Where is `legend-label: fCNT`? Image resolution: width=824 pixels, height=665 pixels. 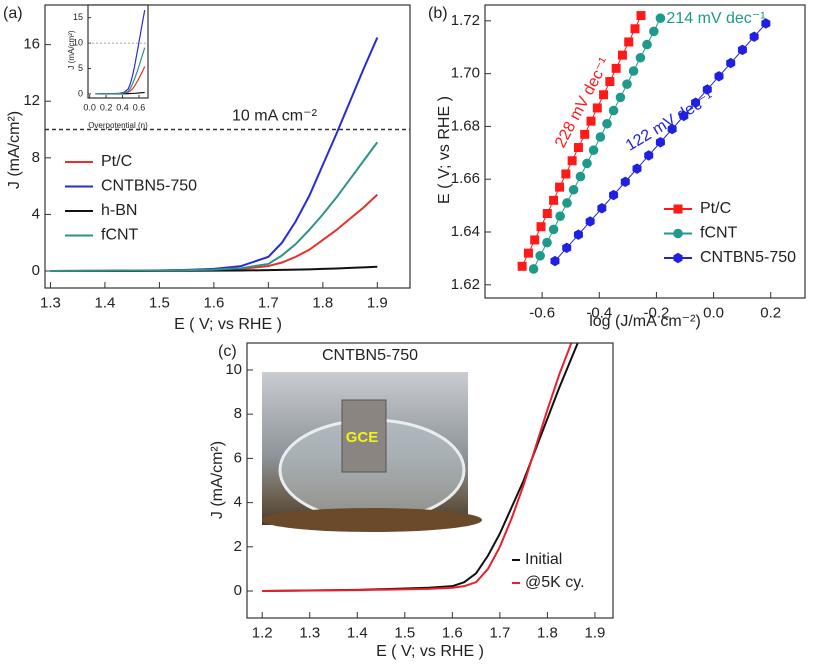
legend-label: fCNT is located at coordinates (719, 233).